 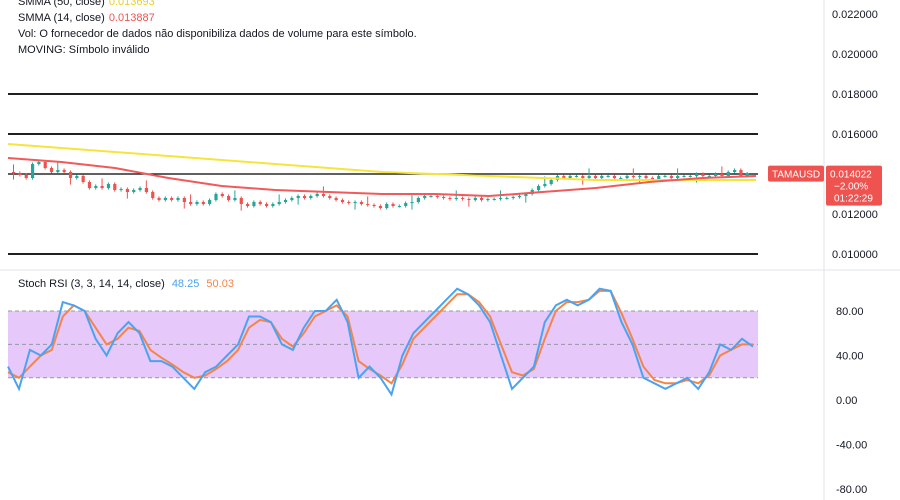 What do you see at coordinates (855, 15) in the screenshot?
I see `price-tick-label: 0.022000` at bounding box center [855, 15].